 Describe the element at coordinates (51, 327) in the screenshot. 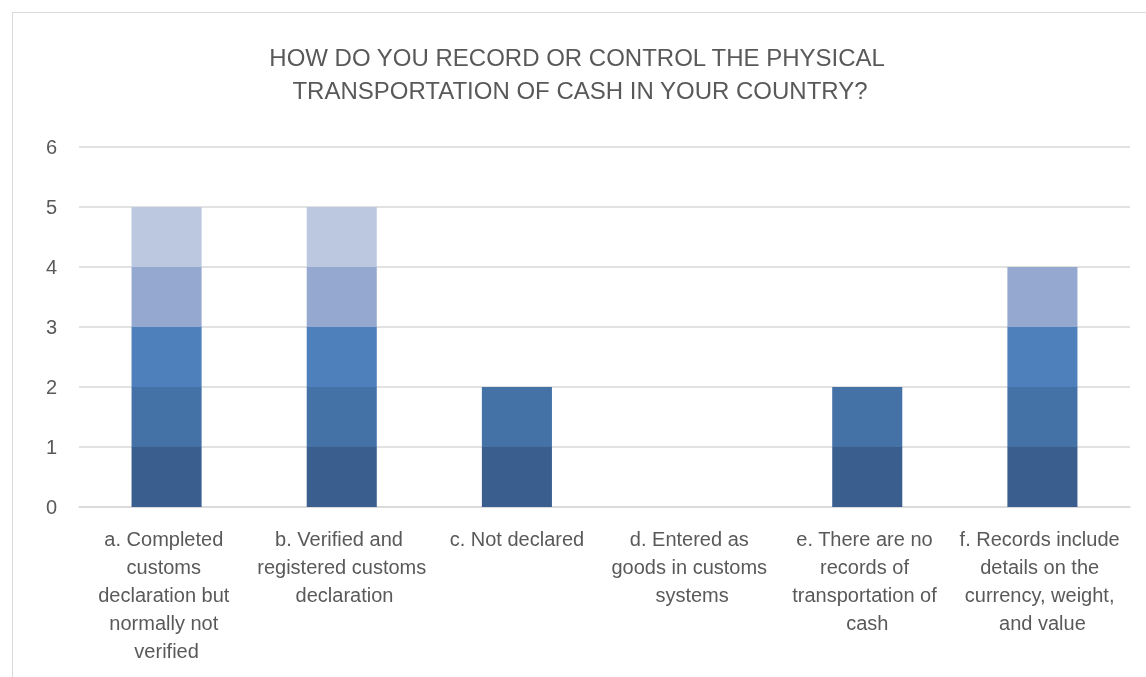

I see `y-tick-label: 3` at that location.